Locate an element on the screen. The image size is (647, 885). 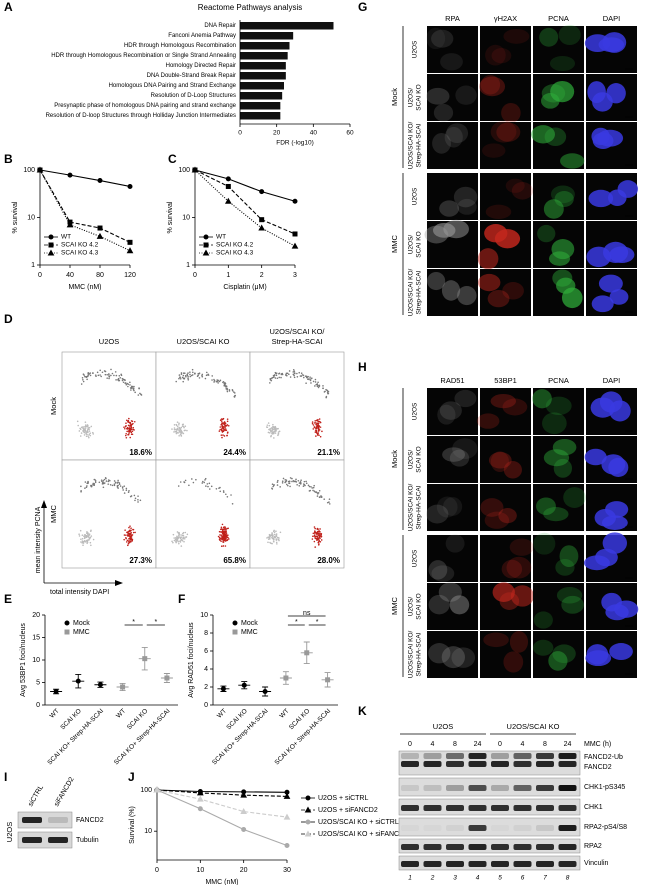
bar is located at coordinates (260, 106).